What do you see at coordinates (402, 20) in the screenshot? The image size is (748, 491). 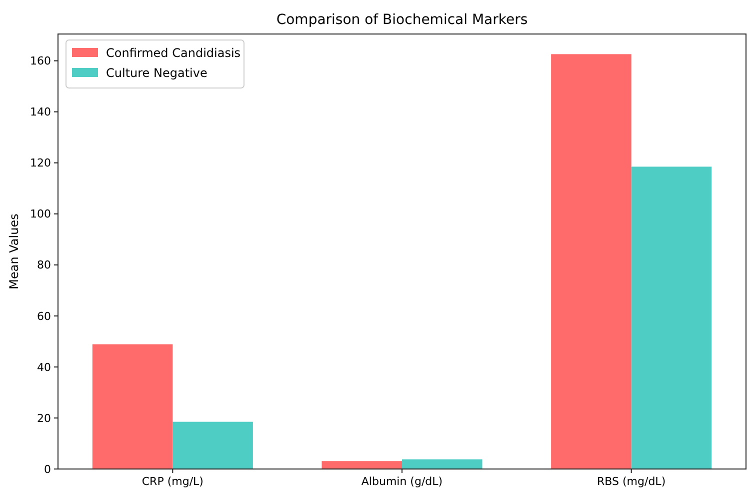 I see `chart-title: Comparison of Biochemical Markers` at bounding box center [402, 20].